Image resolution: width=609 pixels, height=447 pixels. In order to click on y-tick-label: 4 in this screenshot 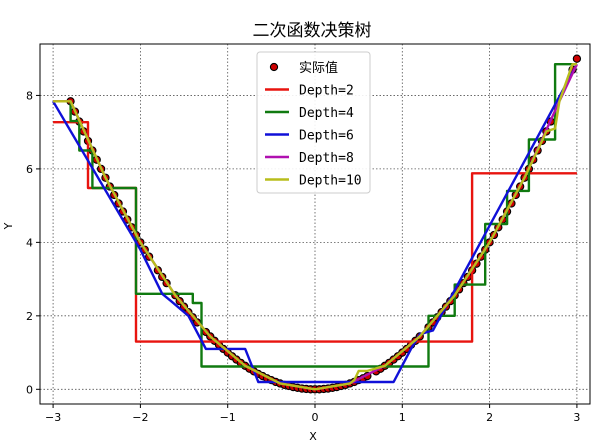, I will do `click(29, 242)`.